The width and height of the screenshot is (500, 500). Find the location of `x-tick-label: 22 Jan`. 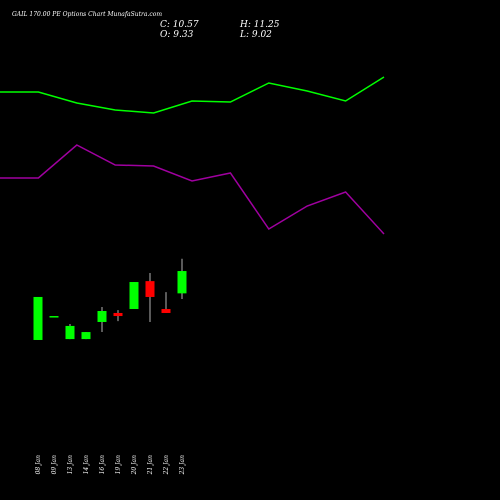

x-tick-label: 22 Jan is located at coordinates (166, 465).